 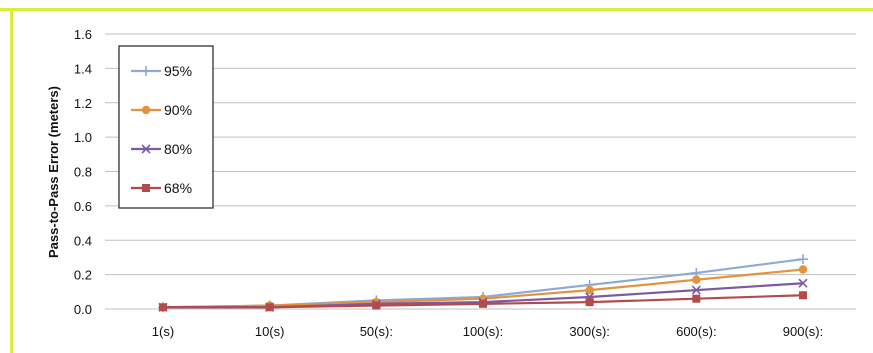 What do you see at coordinates (83, 309) in the screenshot?
I see `y-tick-label: 0.0` at bounding box center [83, 309].